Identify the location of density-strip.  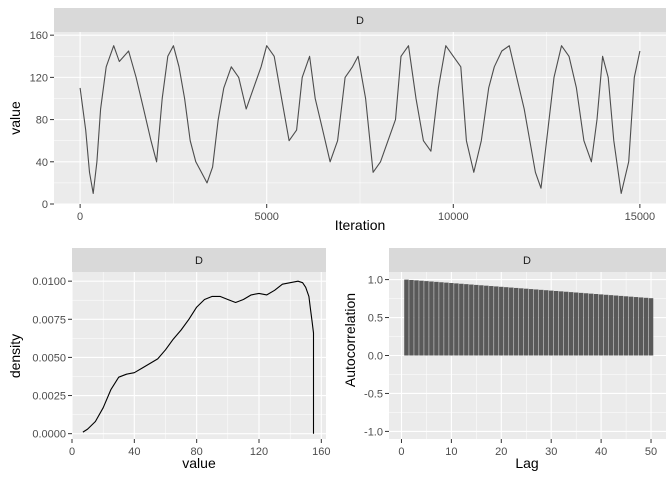
(199, 260).